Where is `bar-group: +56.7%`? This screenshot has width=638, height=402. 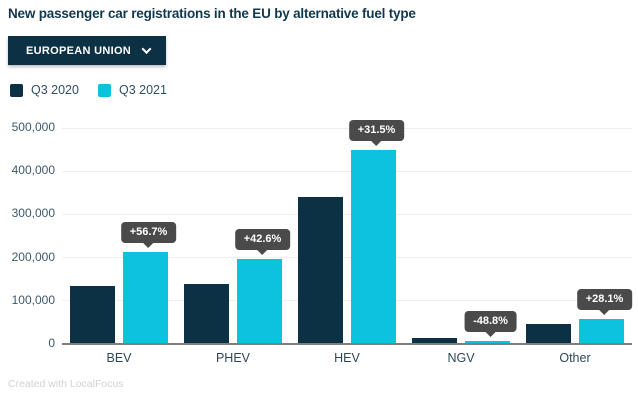
bar-group: +56.7% is located at coordinates (123, 236).